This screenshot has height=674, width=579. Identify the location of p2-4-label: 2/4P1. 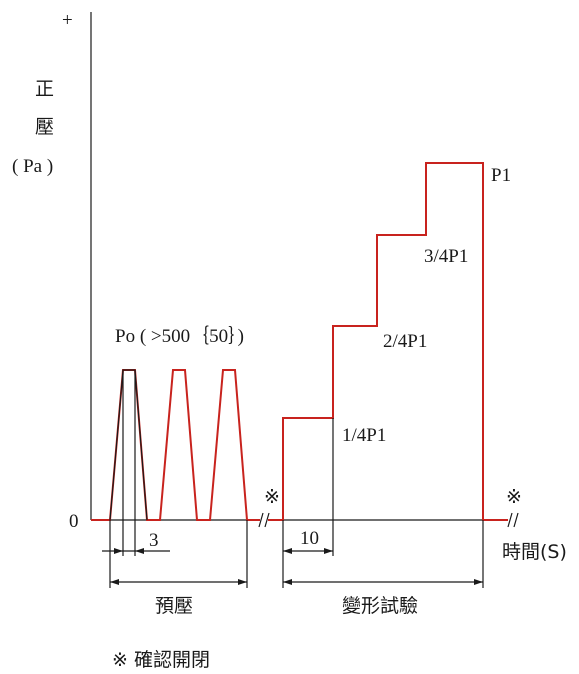
(405, 341).